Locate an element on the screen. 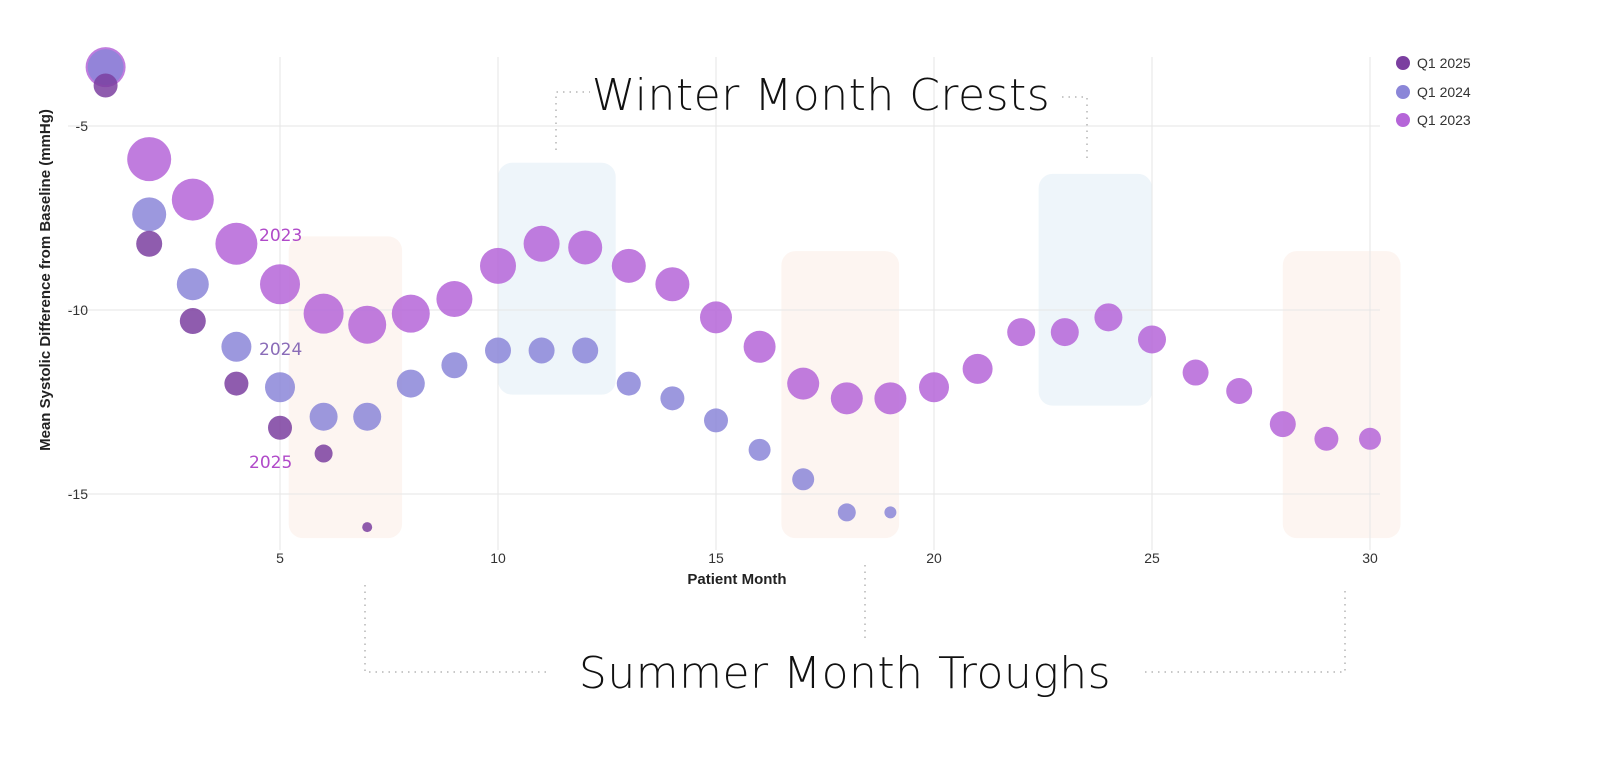  x-tick-label: 10 is located at coordinates (498, 558).